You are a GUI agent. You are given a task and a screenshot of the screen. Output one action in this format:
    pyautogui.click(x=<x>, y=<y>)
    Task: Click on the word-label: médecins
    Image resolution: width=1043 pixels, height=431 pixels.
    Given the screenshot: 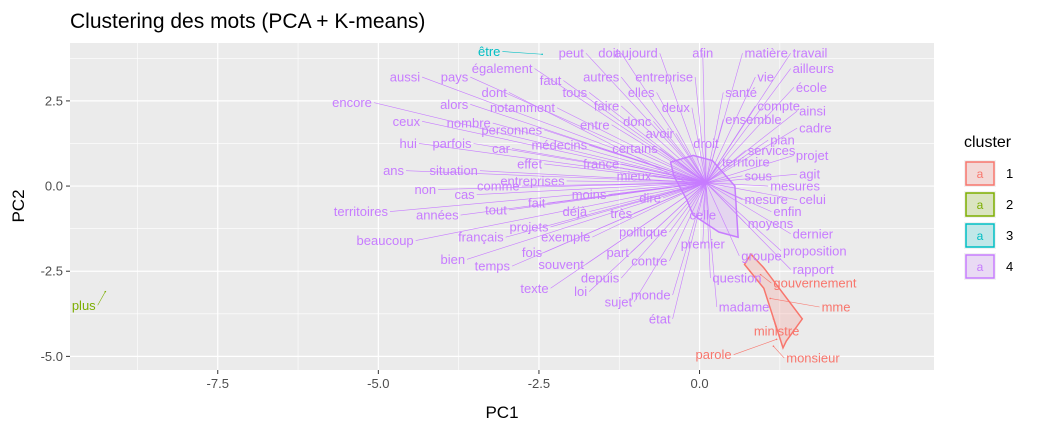 What is the action you would take?
    pyautogui.click(x=559, y=145)
    